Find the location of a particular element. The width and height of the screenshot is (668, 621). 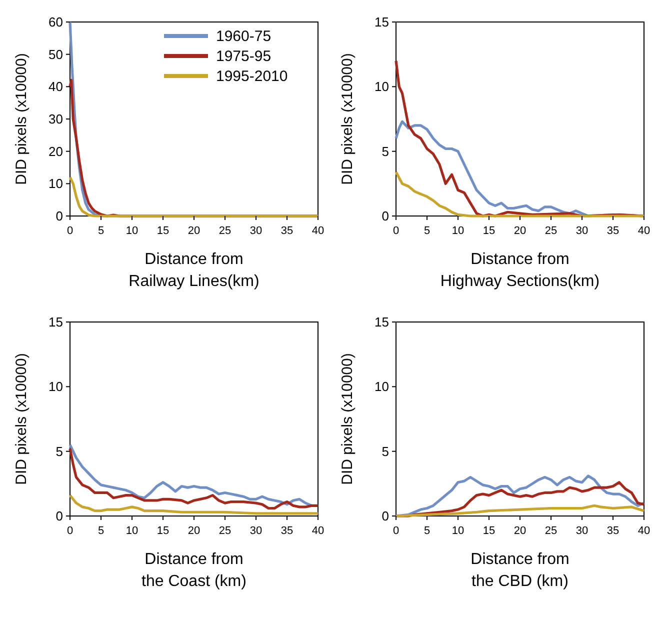

y-tick-label: 30 is located at coordinates (55, 119).